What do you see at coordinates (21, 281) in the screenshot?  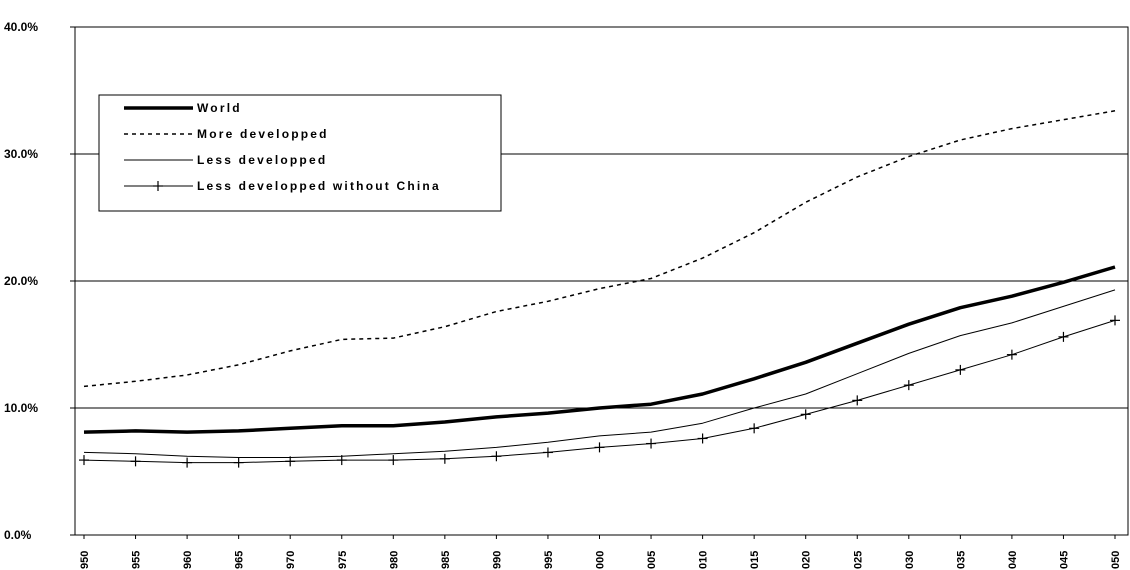 I see `y-tick-label: 20.0%` at bounding box center [21, 281].